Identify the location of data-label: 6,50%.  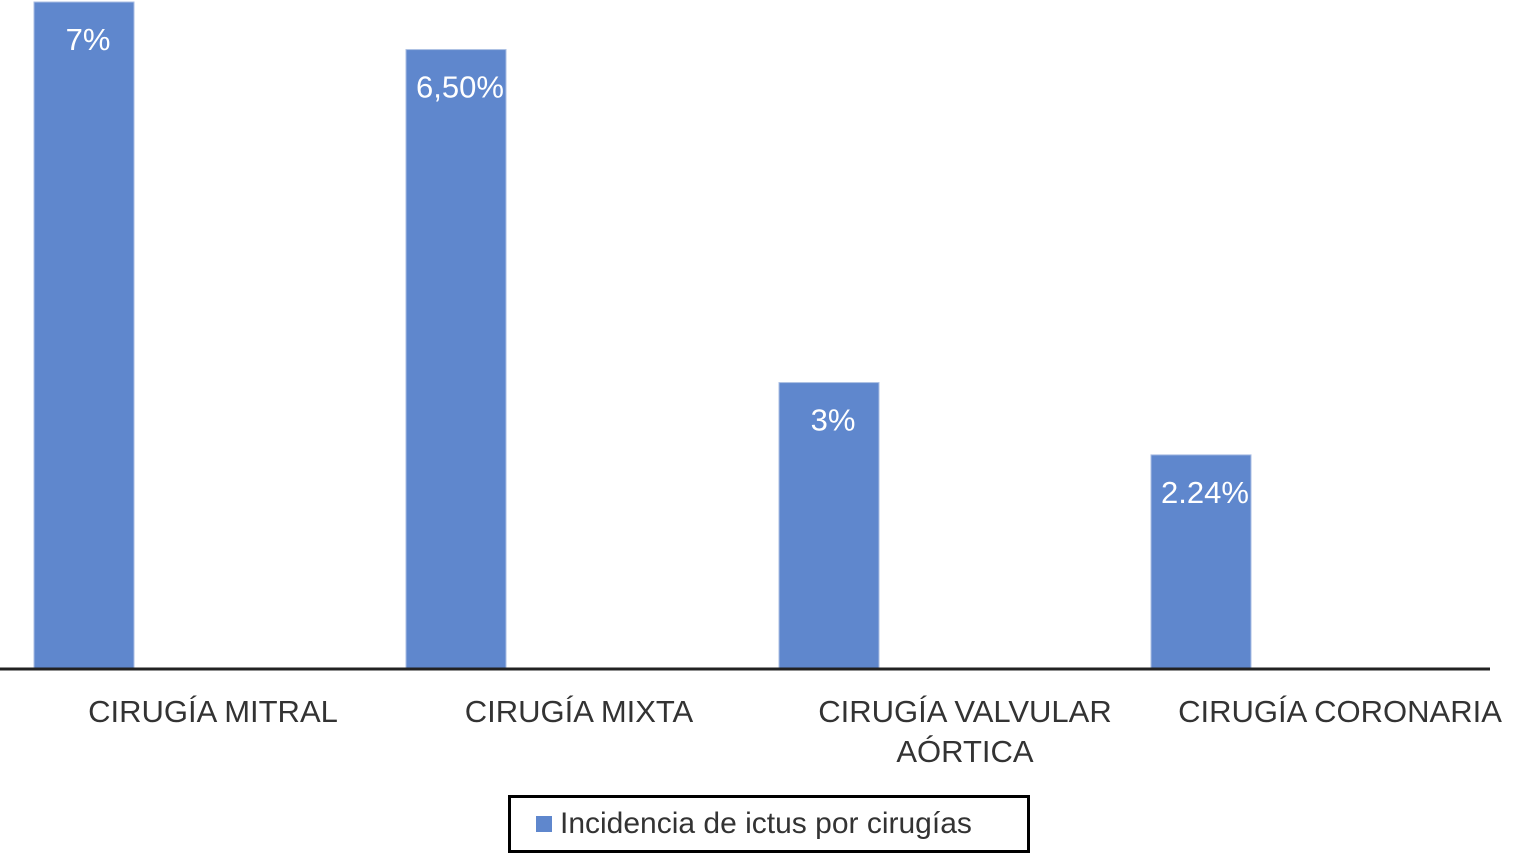
(460, 87).